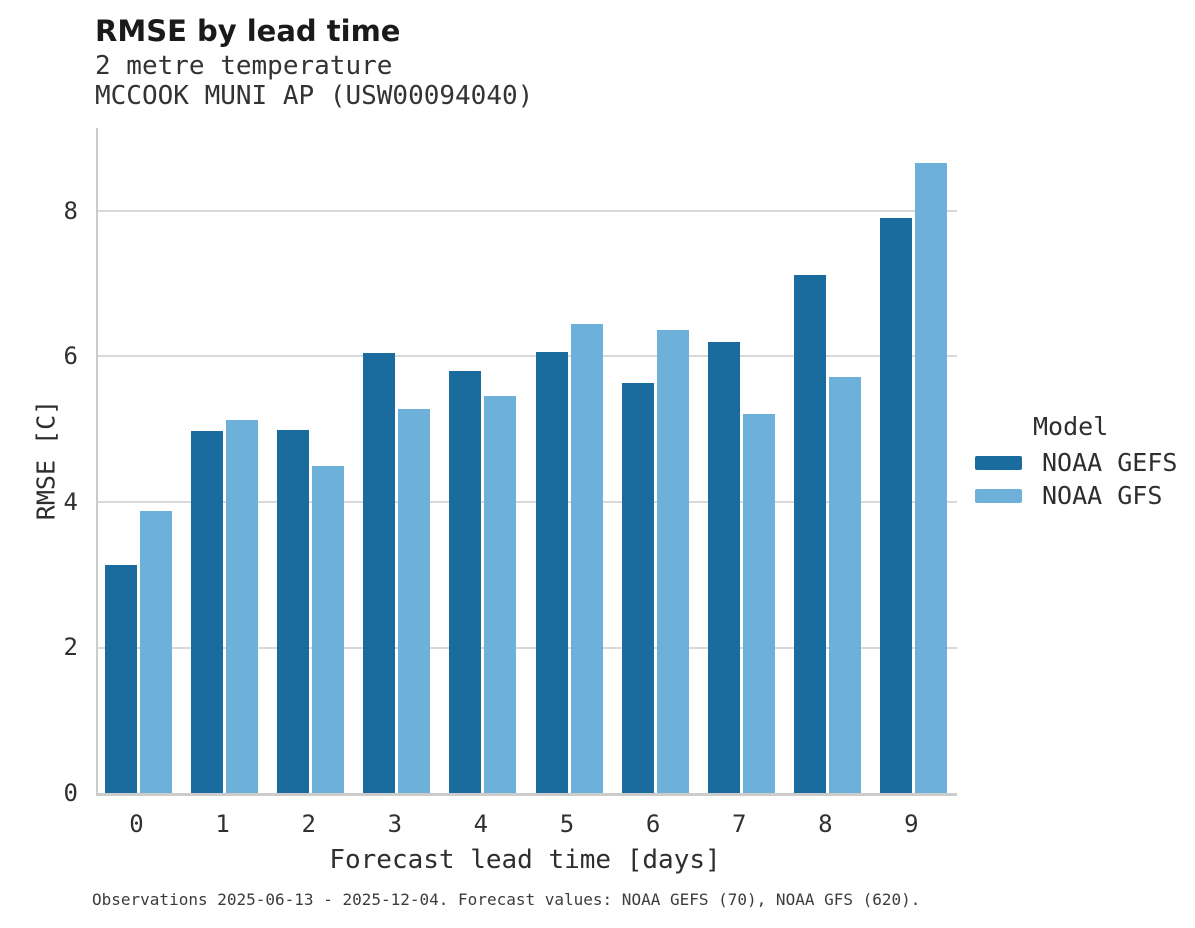 This screenshot has width=1195, height=928. Describe the element at coordinates (1071, 426) in the screenshot. I see `legend-title: Model` at that location.